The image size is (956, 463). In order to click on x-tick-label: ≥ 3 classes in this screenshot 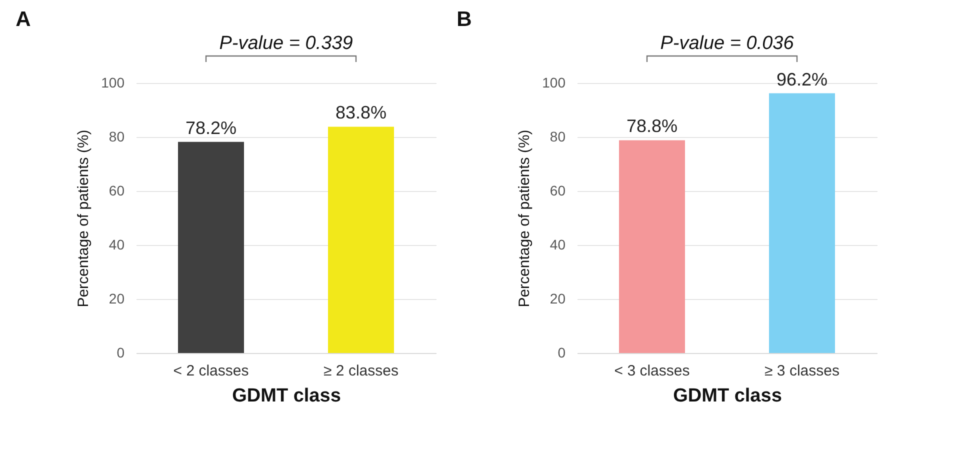, I will do `click(802, 371)`.